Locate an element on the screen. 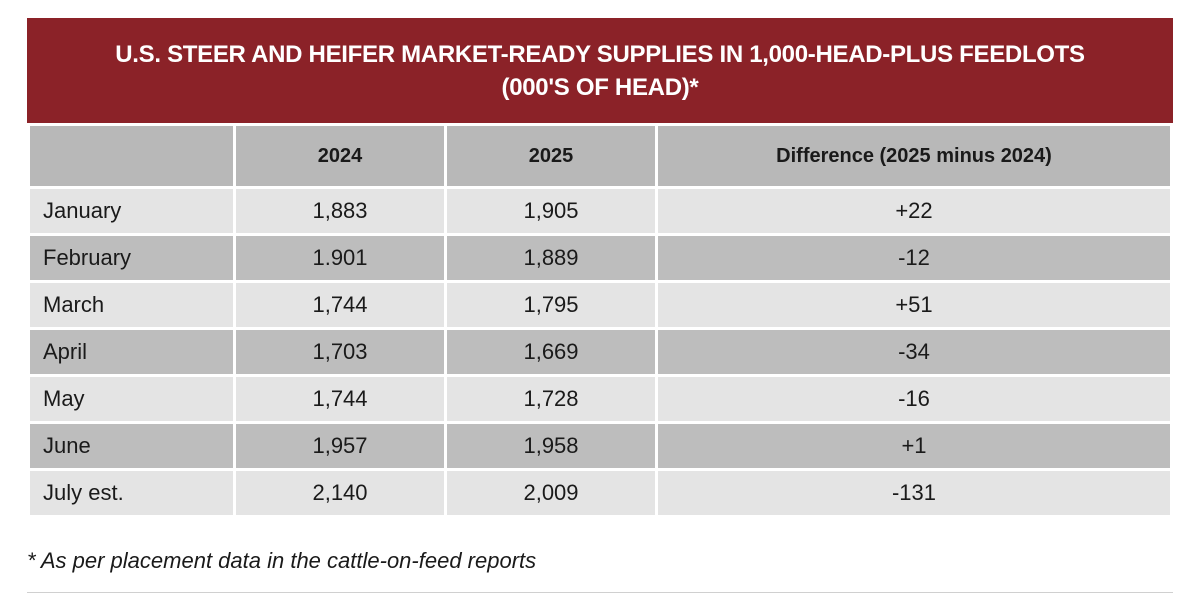 The height and width of the screenshot is (595, 1200). cell-2024: 1,957 is located at coordinates (340, 446).